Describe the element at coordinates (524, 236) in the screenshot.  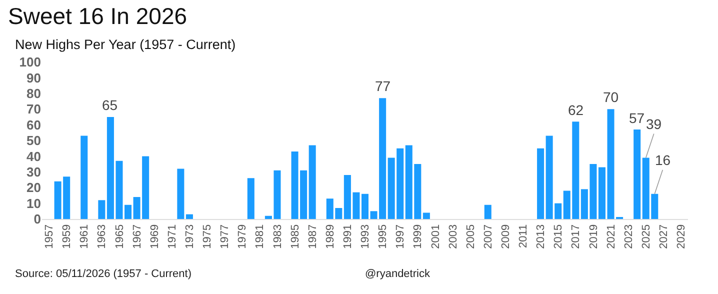
I see `x-tick-label: 2011` at that location.